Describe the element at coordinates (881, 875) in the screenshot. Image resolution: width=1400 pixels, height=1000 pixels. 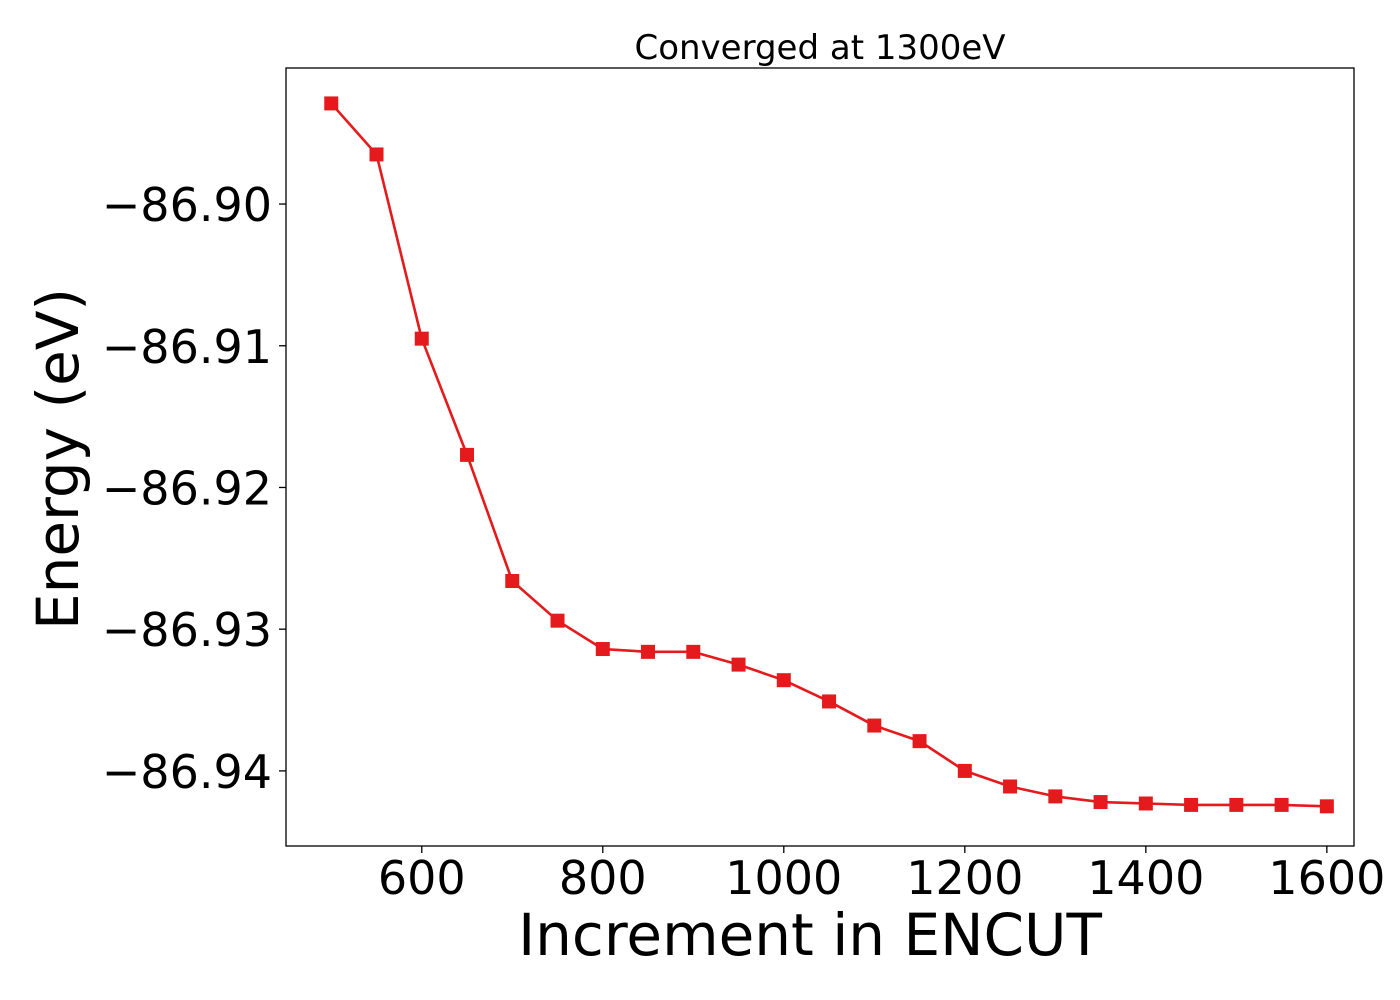
I see `x-axis: 600 800 1000 1200 1400 1600` at that location.